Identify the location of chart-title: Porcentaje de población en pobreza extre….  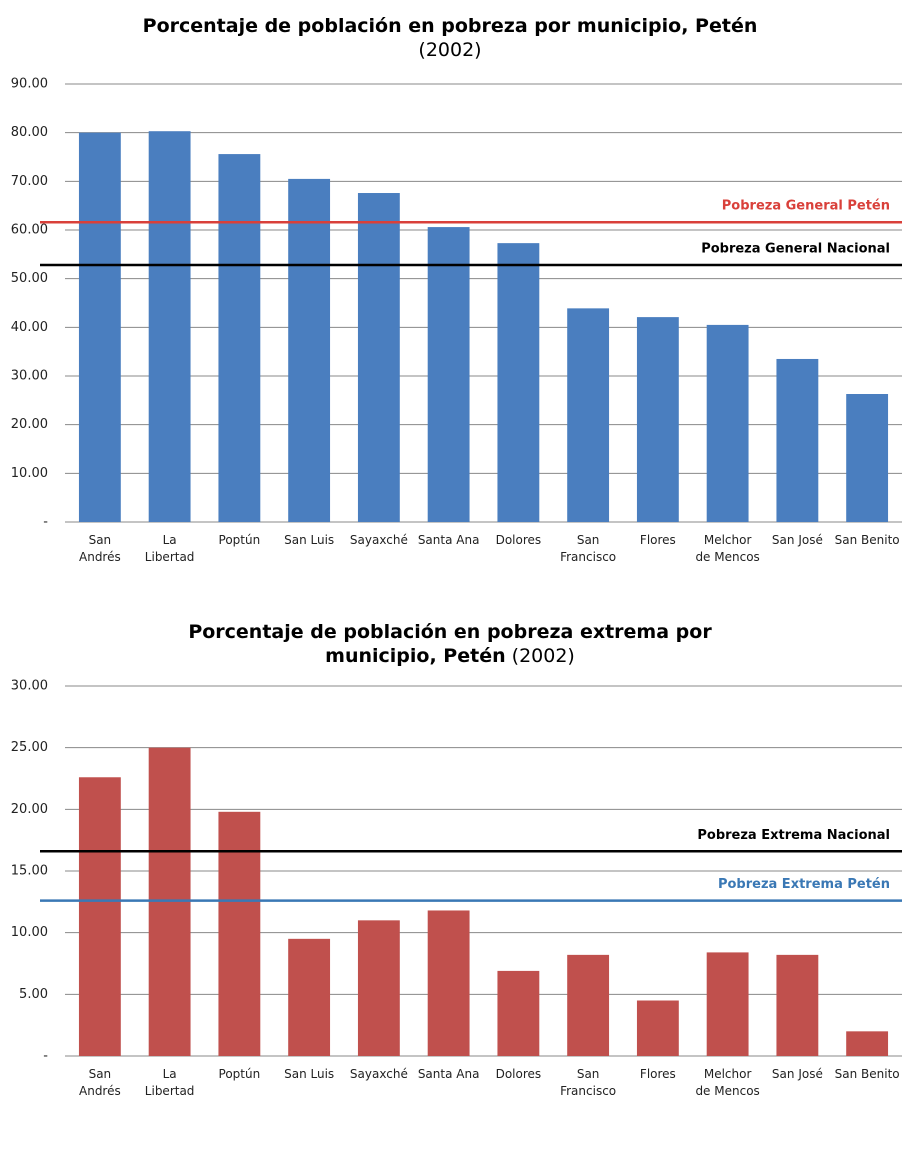
(450, 644).